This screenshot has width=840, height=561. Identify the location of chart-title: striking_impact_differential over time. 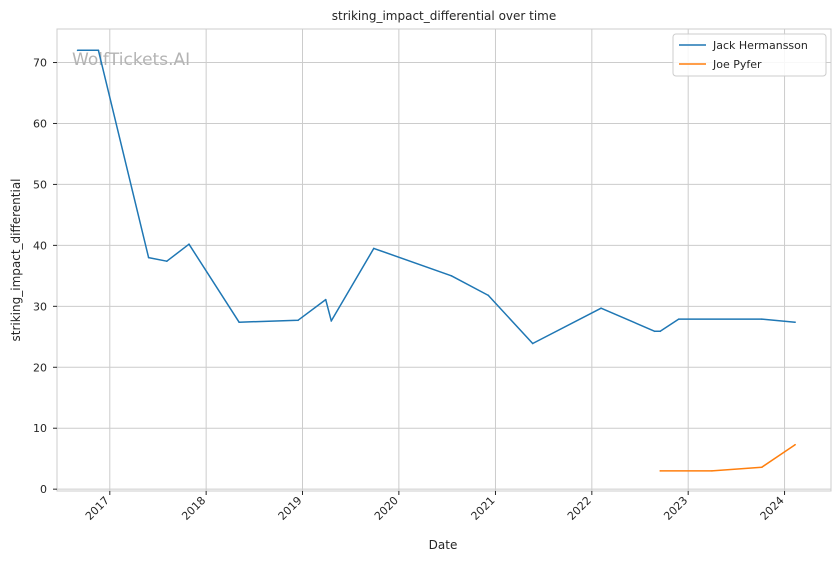
(444, 16).